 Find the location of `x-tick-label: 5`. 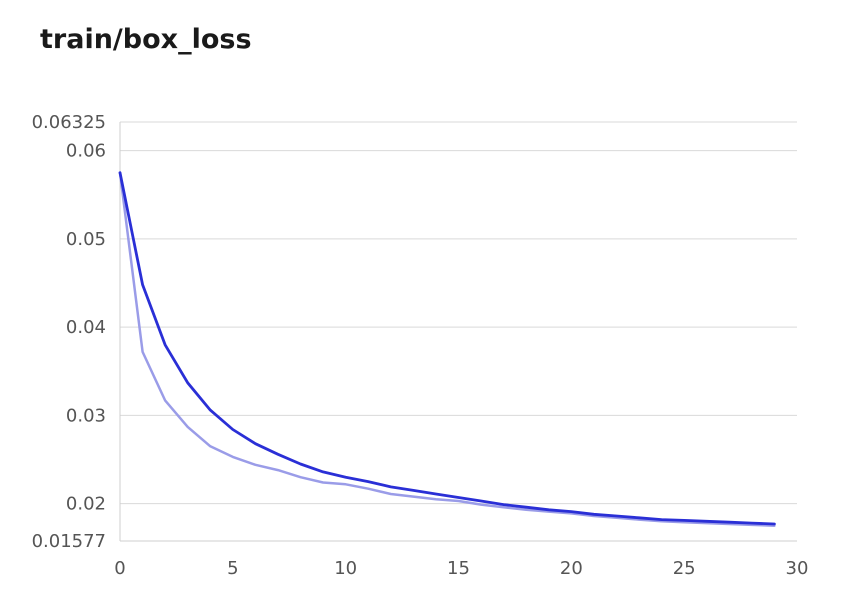

x-tick-label: 5 is located at coordinates (232, 568).